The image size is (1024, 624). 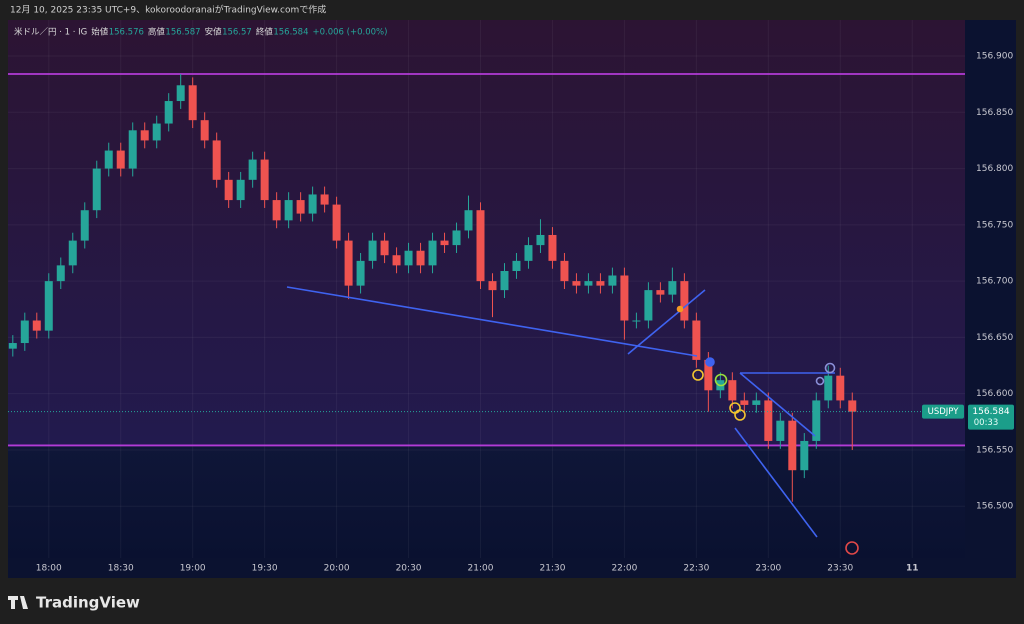 I want to click on x-tick-label: 22:30, so click(x=696, y=569).